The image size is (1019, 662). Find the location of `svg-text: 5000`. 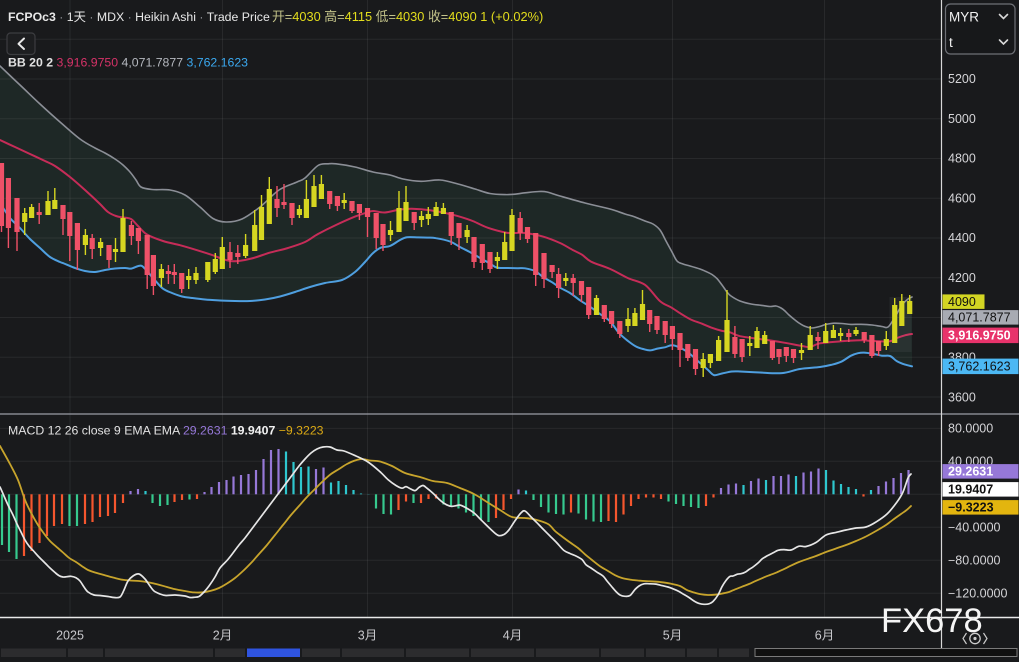

svg-text: 5000 is located at coordinates (962, 119).